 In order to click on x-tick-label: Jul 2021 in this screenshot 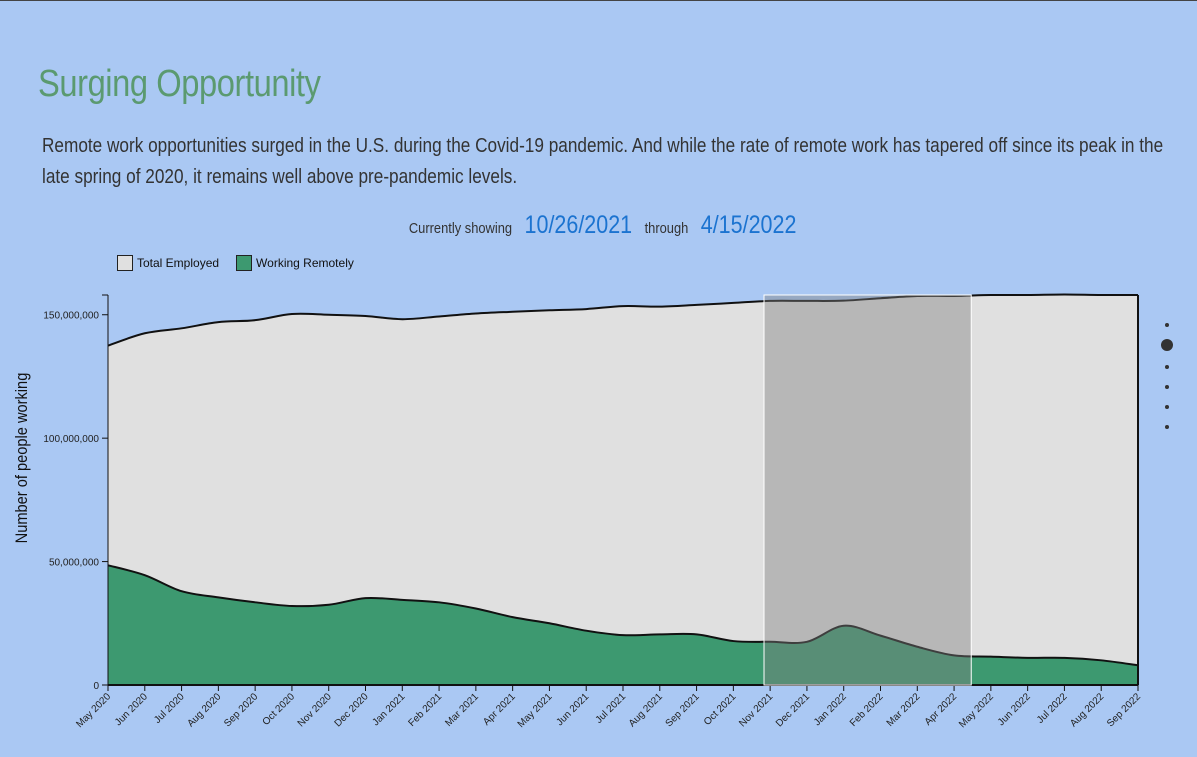, I will do `click(611, 708)`.